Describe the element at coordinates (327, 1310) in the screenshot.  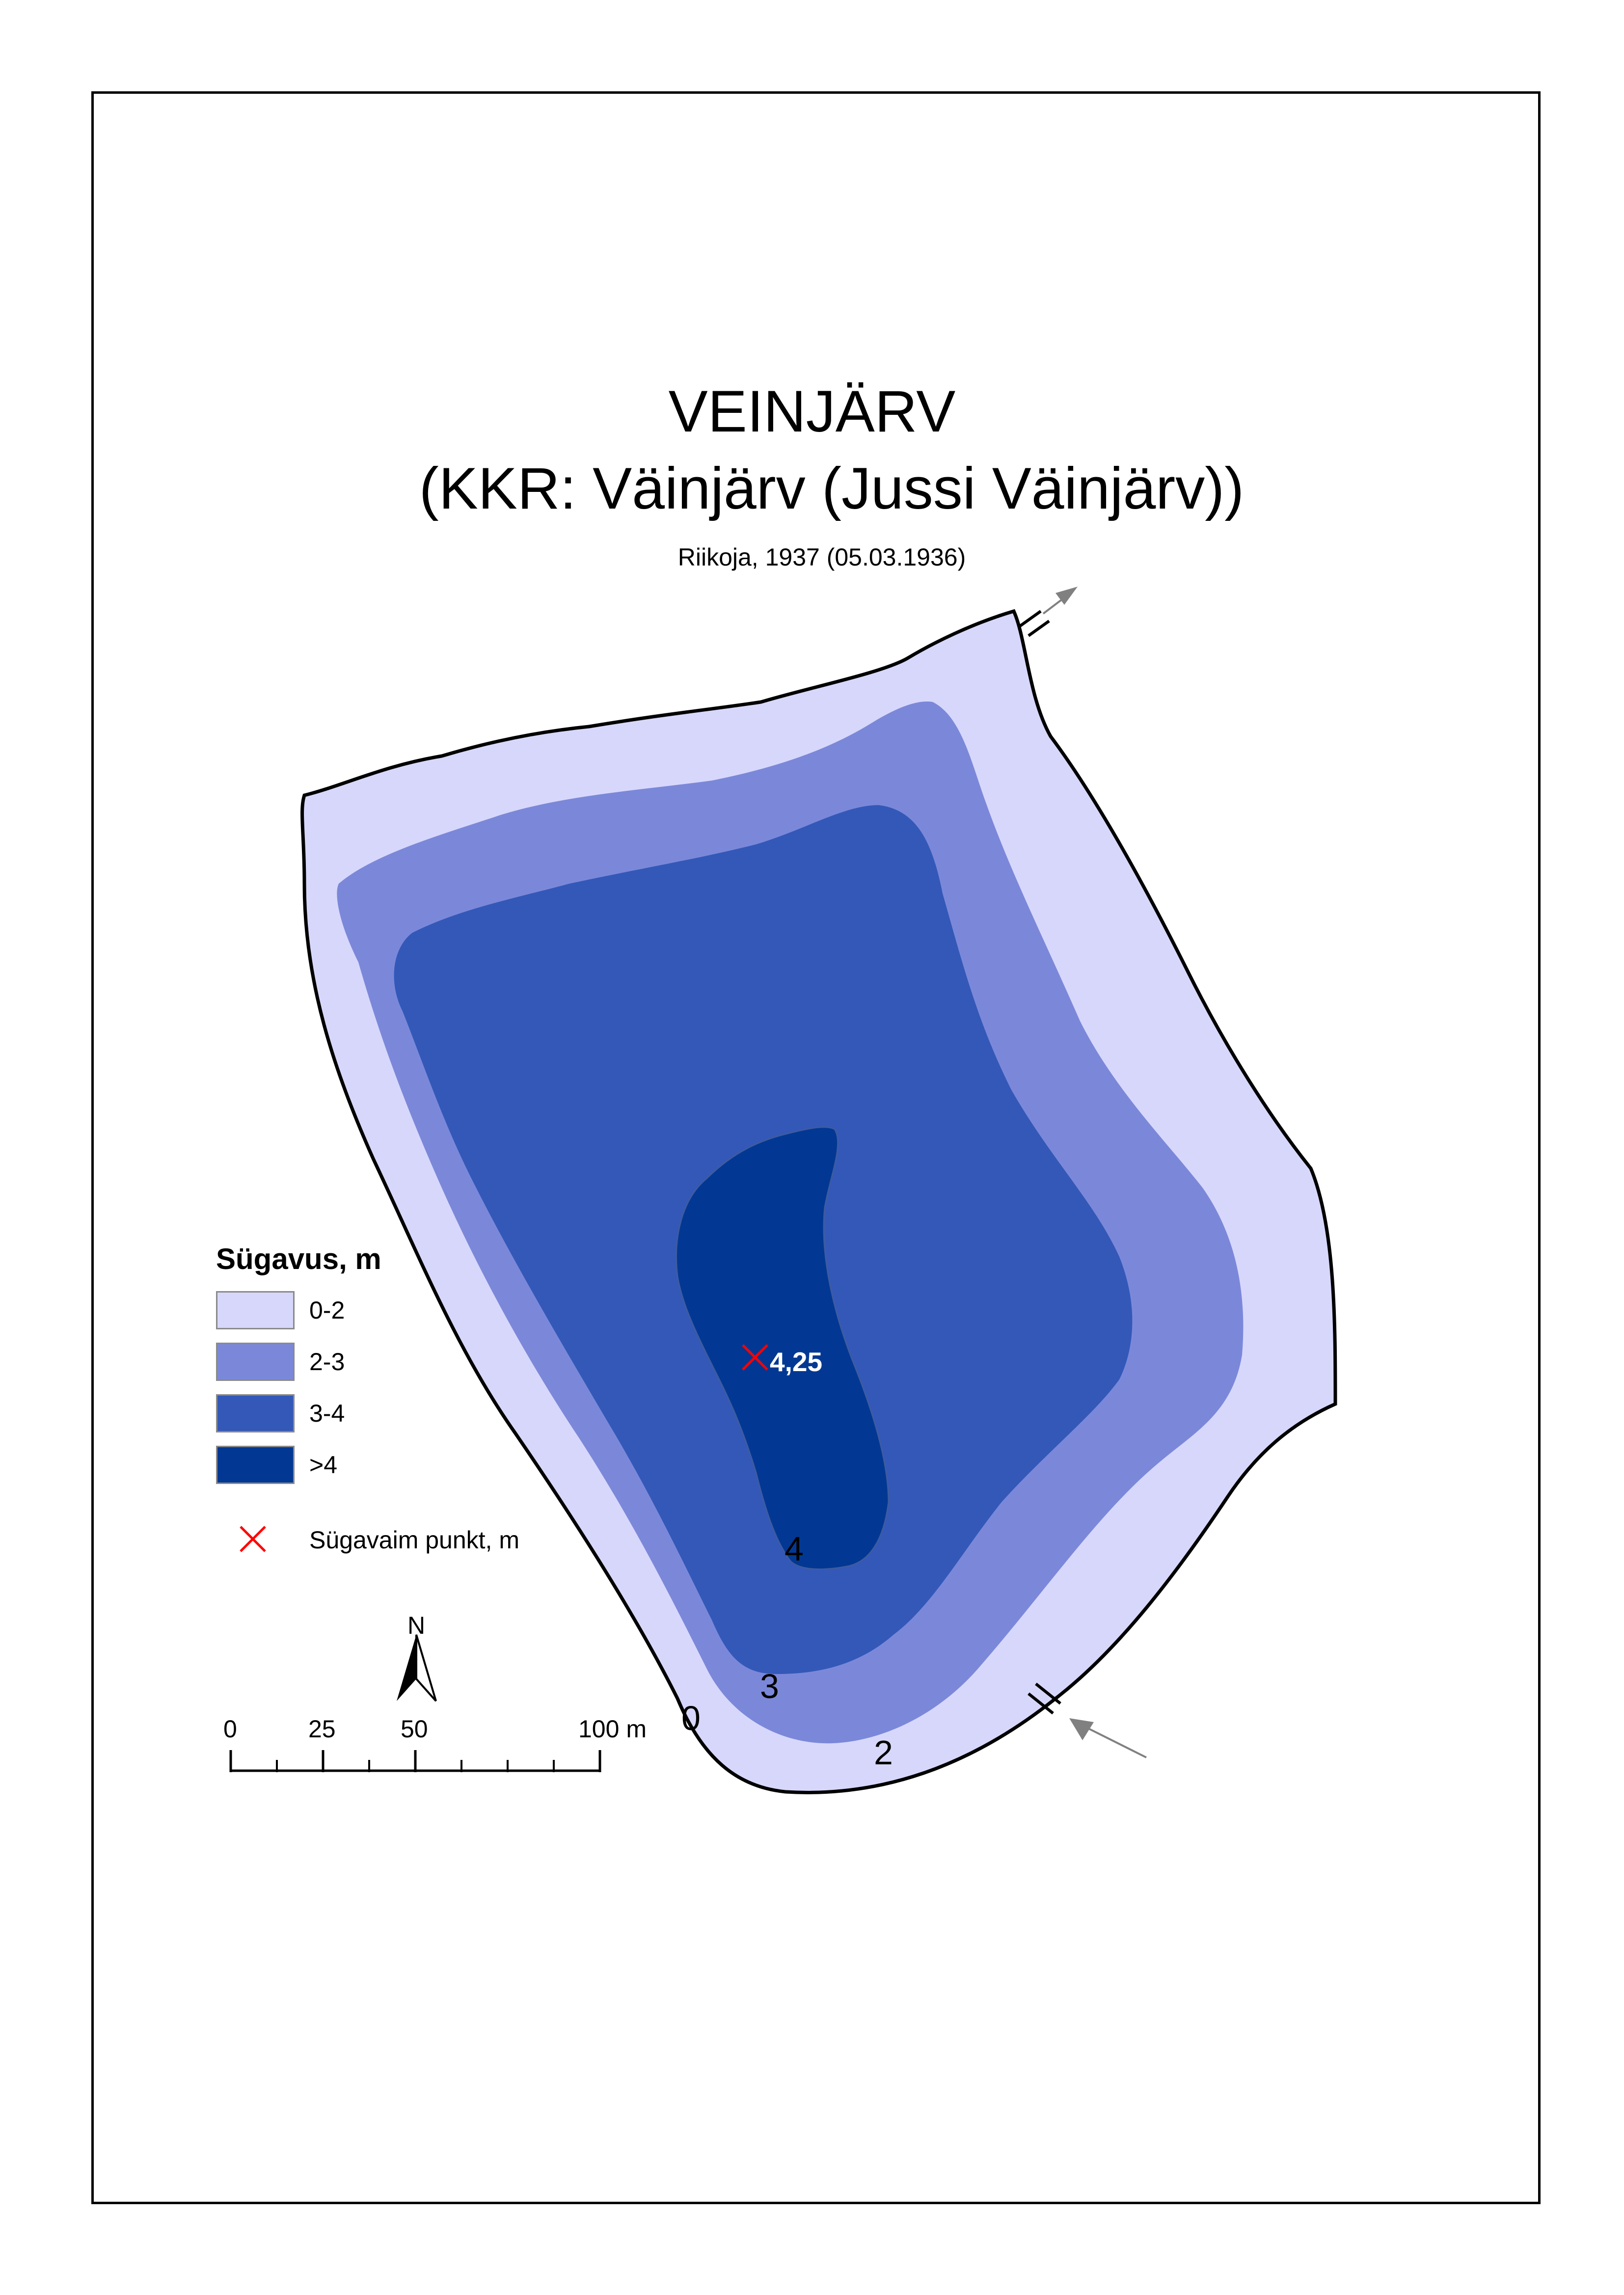
I see `legend-label: 0-2` at that location.